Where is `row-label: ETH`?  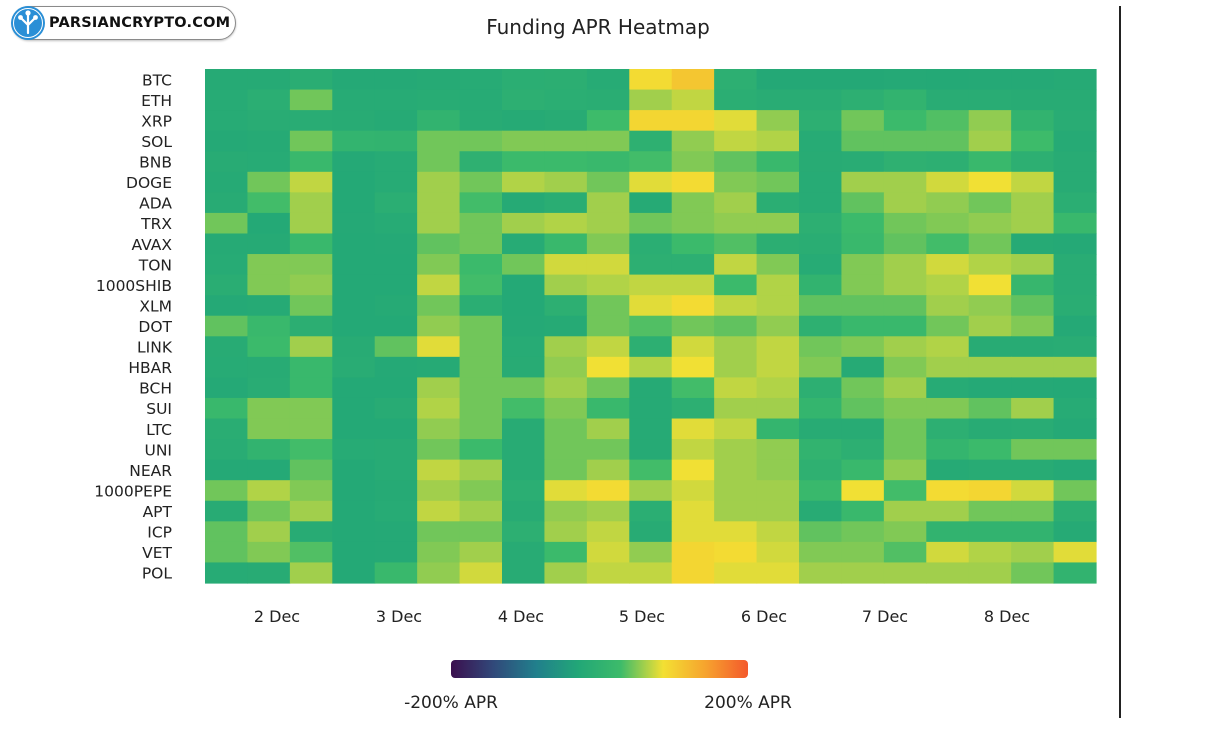
row-label: ETH is located at coordinates (156, 101).